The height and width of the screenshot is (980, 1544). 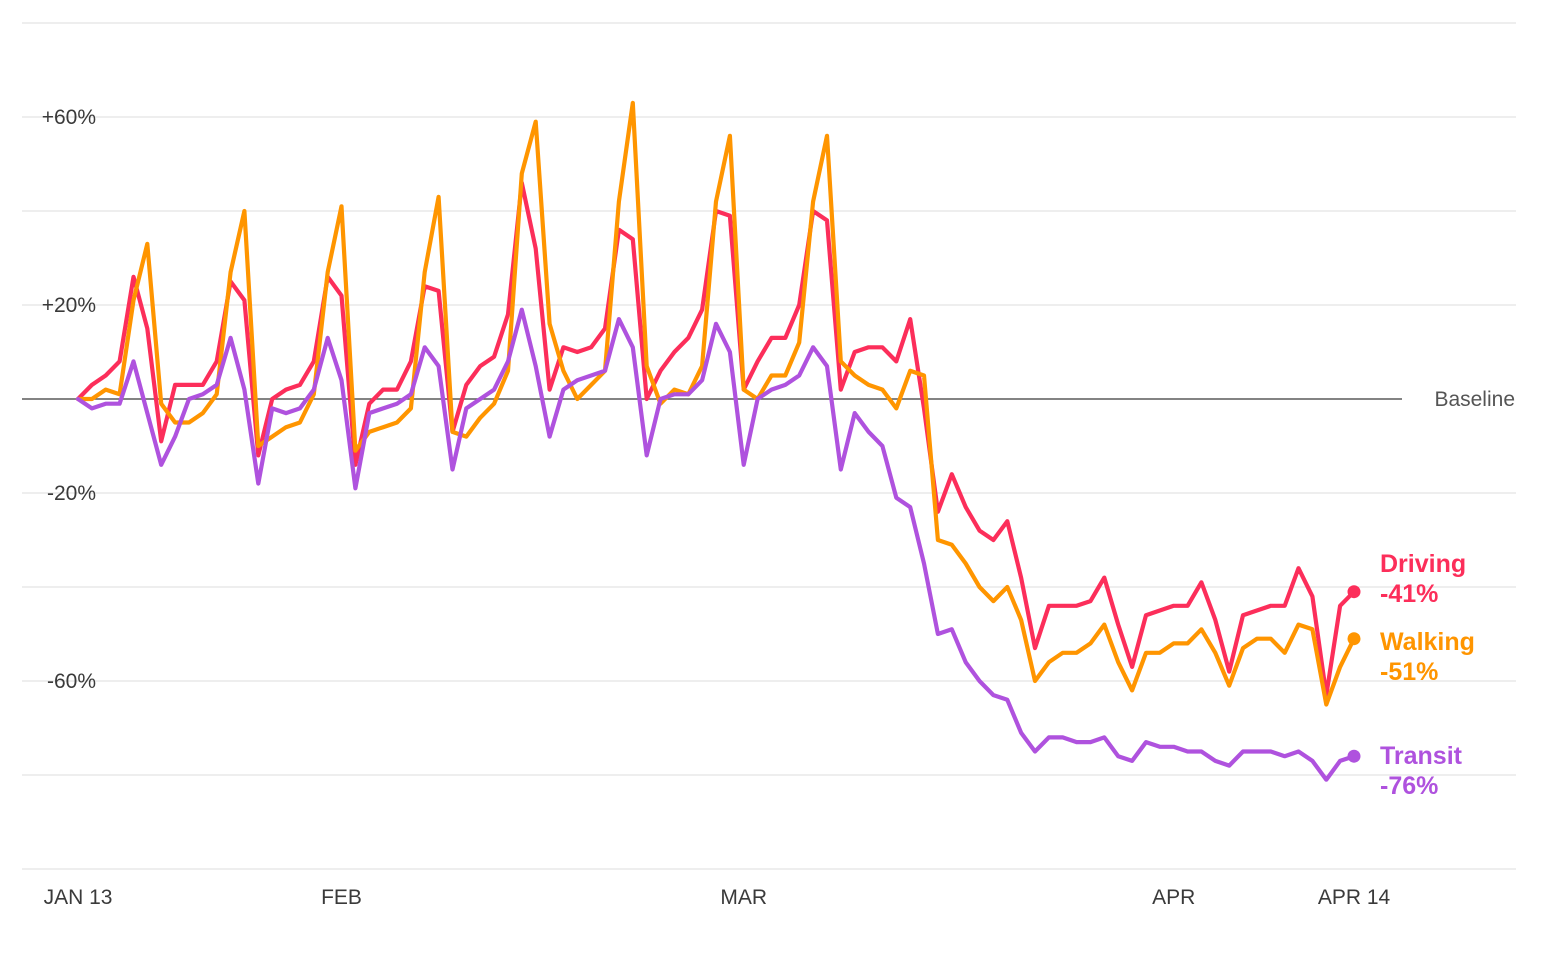 I want to click on x-axis: JAN 13 FEB MAR APR APR 14, so click(x=717, y=897).